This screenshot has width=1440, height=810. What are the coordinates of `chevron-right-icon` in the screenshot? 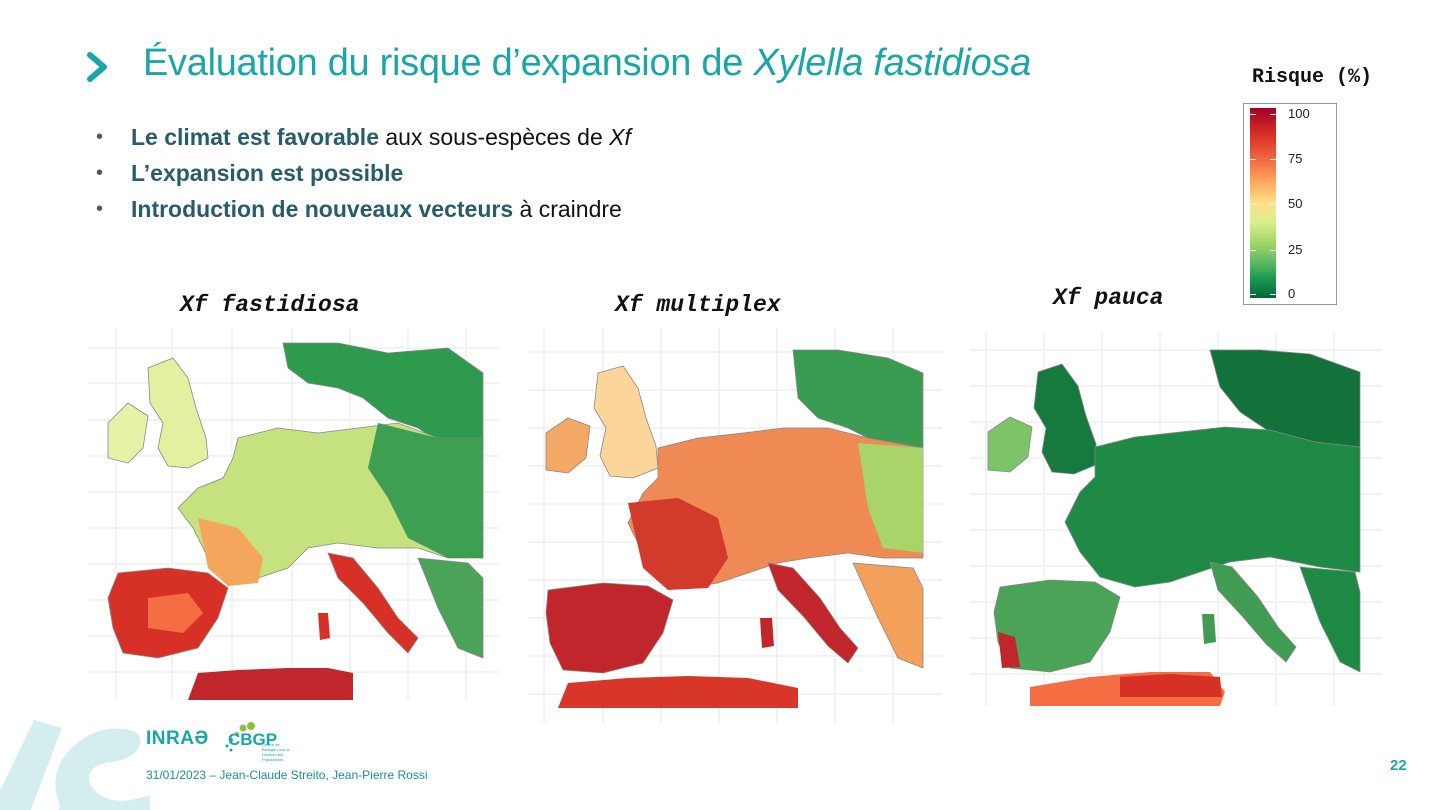 It's located at (97, 67).